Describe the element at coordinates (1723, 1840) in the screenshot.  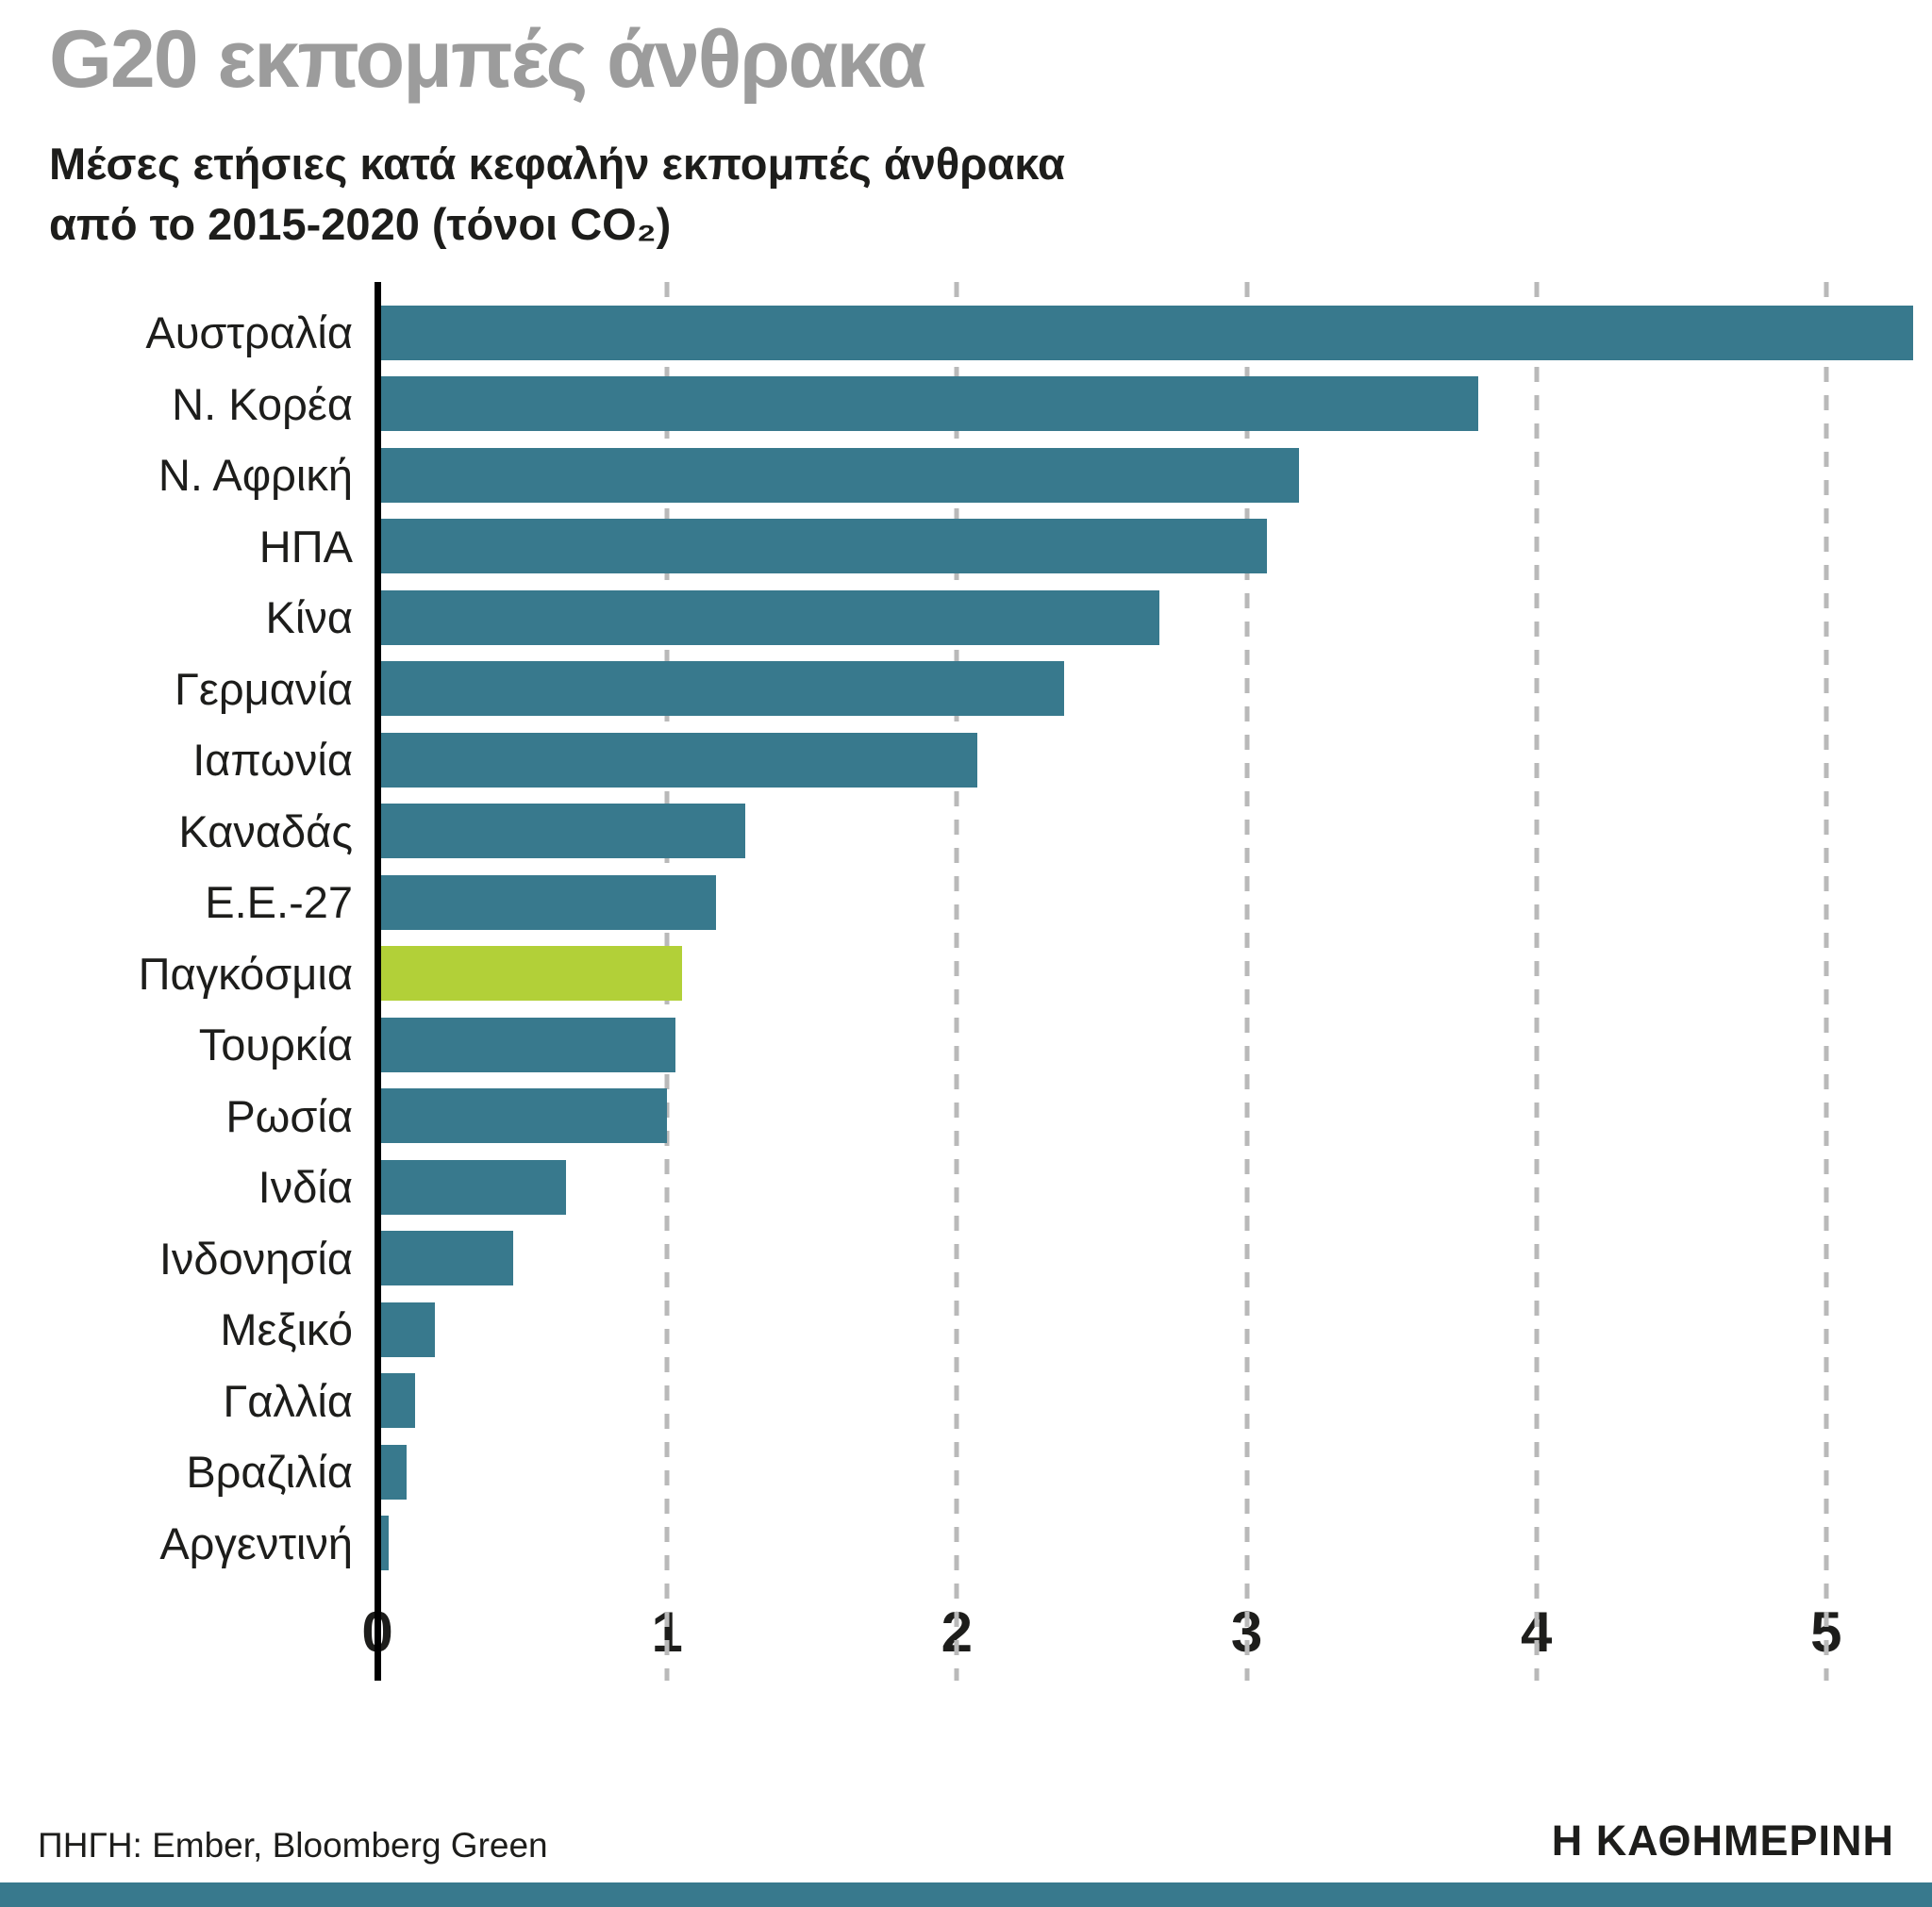
I see `brand-logo: Η ΚΑΘΗΜΕΡΙΝΗ` at that location.